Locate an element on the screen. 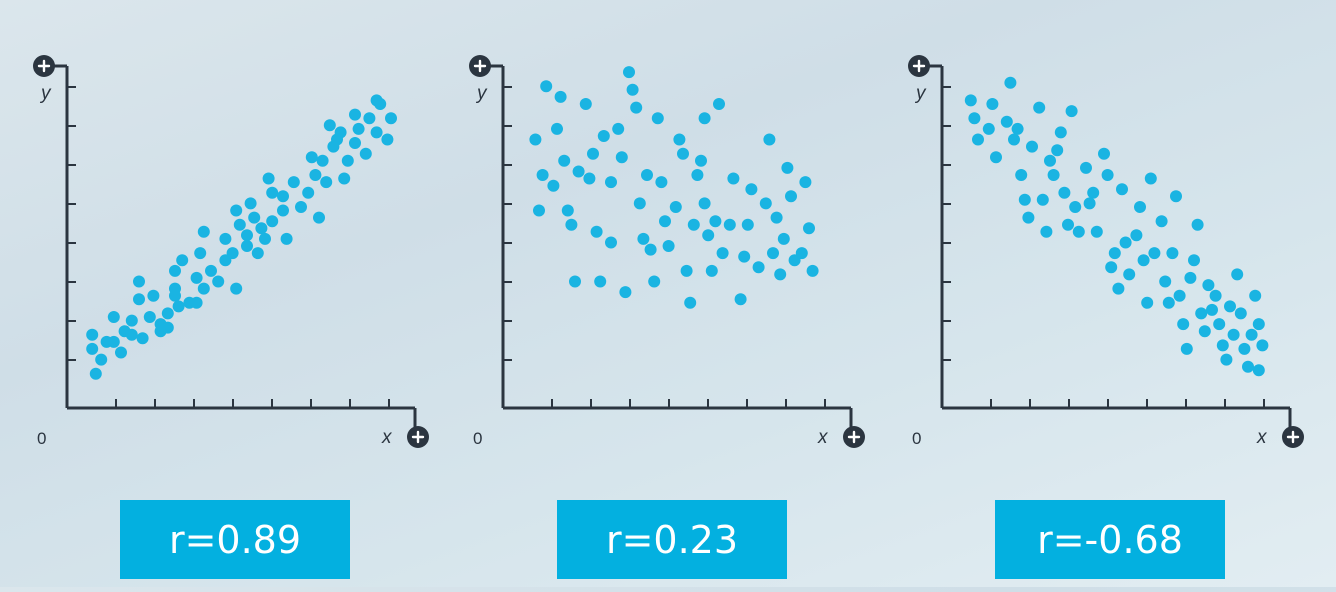  y-axis-label-1: y is located at coordinates (45, 93).